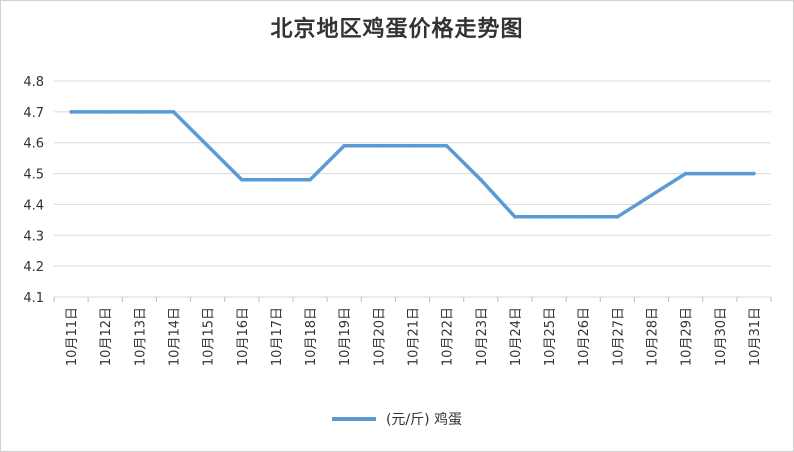 The height and width of the screenshot is (452, 794). I want to click on x-tick-label: 10月27日, so click(618, 336).